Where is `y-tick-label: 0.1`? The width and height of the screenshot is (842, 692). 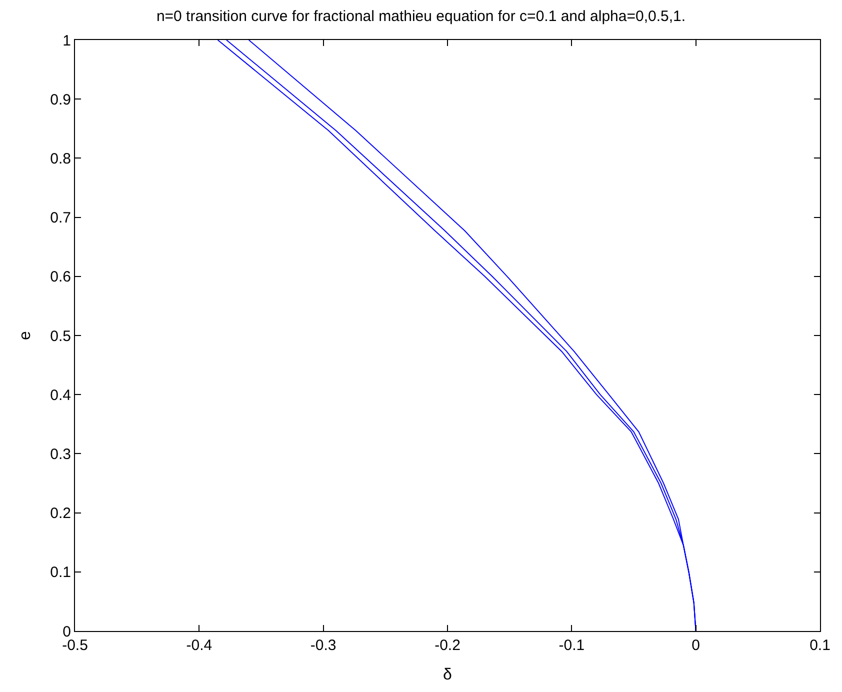
y-tick-label: 0.1 is located at coordinates (60, 573).